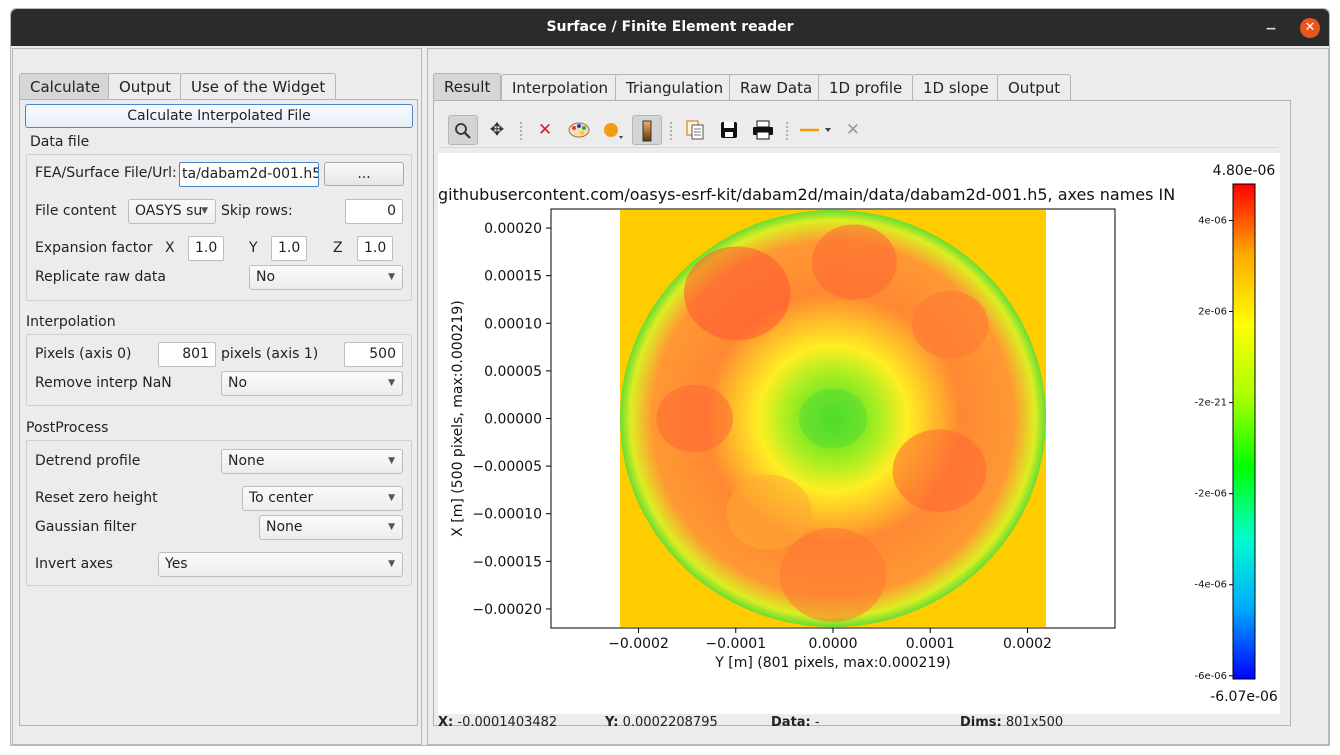 This screenshot has height=755, width=1340. What do you see at coordinates (1310, 28) in the screenshot?
I see `close-icon: ✕` at bounding box center [1310, 28].